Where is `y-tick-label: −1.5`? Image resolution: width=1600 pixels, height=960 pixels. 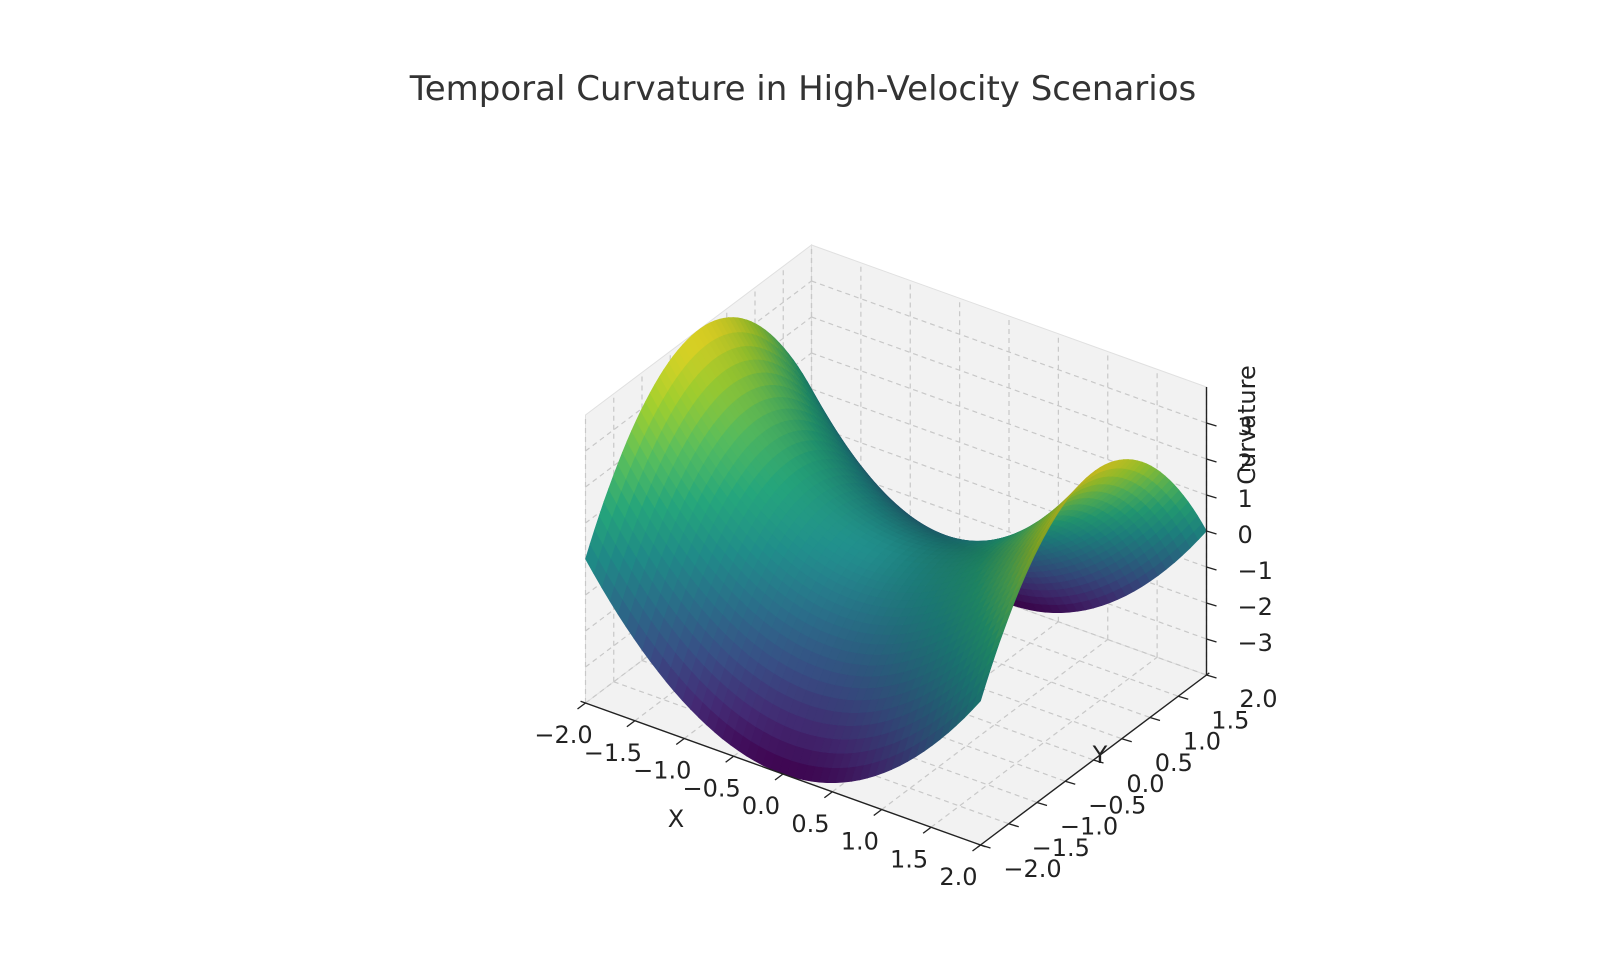
y-tick-label: −1.5 is located at coordinates (1061, 848).